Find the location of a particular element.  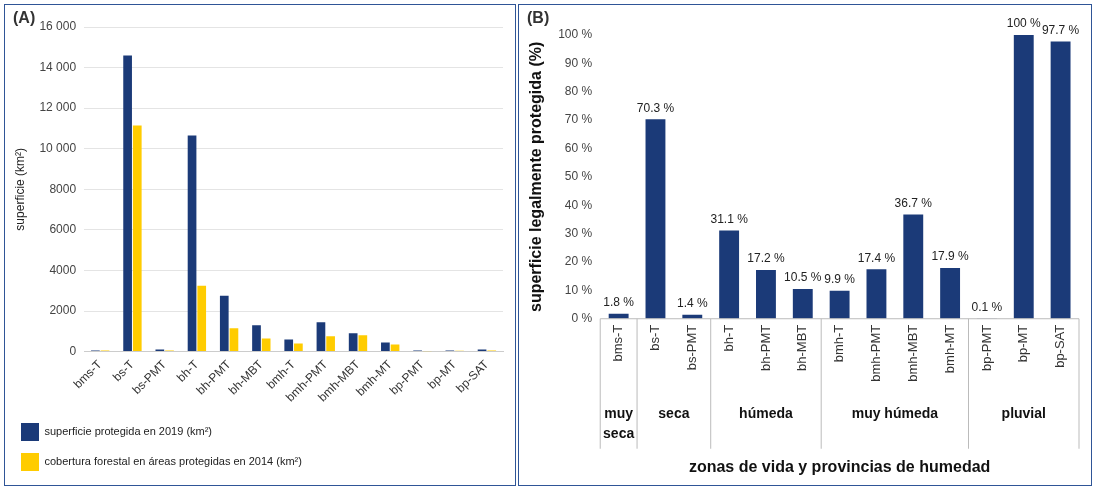

x-tick-label: bp-MT is located at coordinates (1023, 343).